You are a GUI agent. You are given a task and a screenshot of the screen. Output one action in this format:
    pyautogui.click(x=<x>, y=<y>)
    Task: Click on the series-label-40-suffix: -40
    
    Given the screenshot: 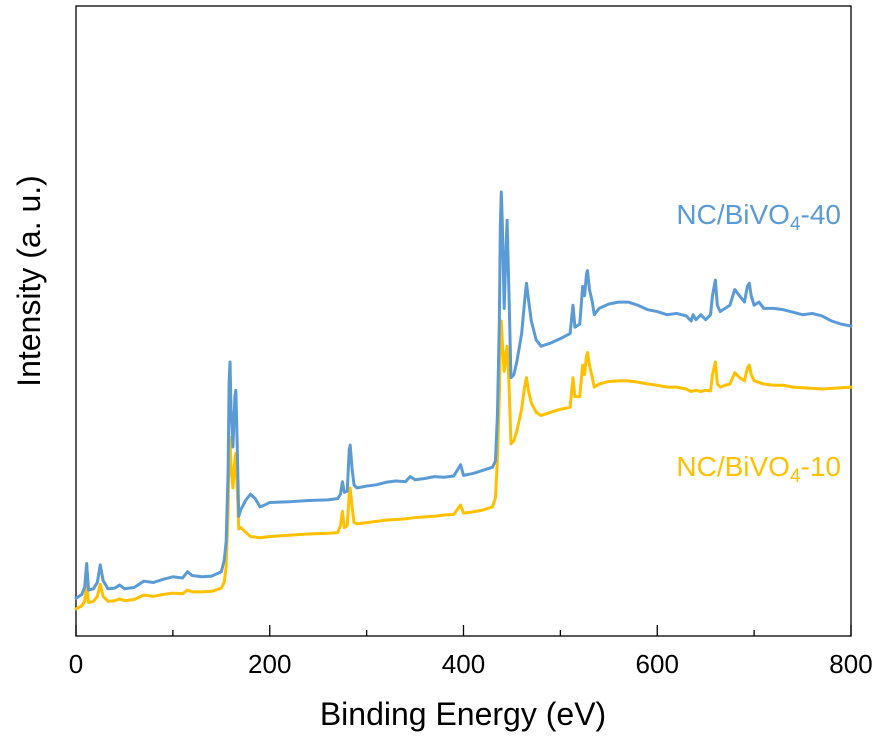 What is the action you would take?
    pyautogui.click(x=821, y=214)
    